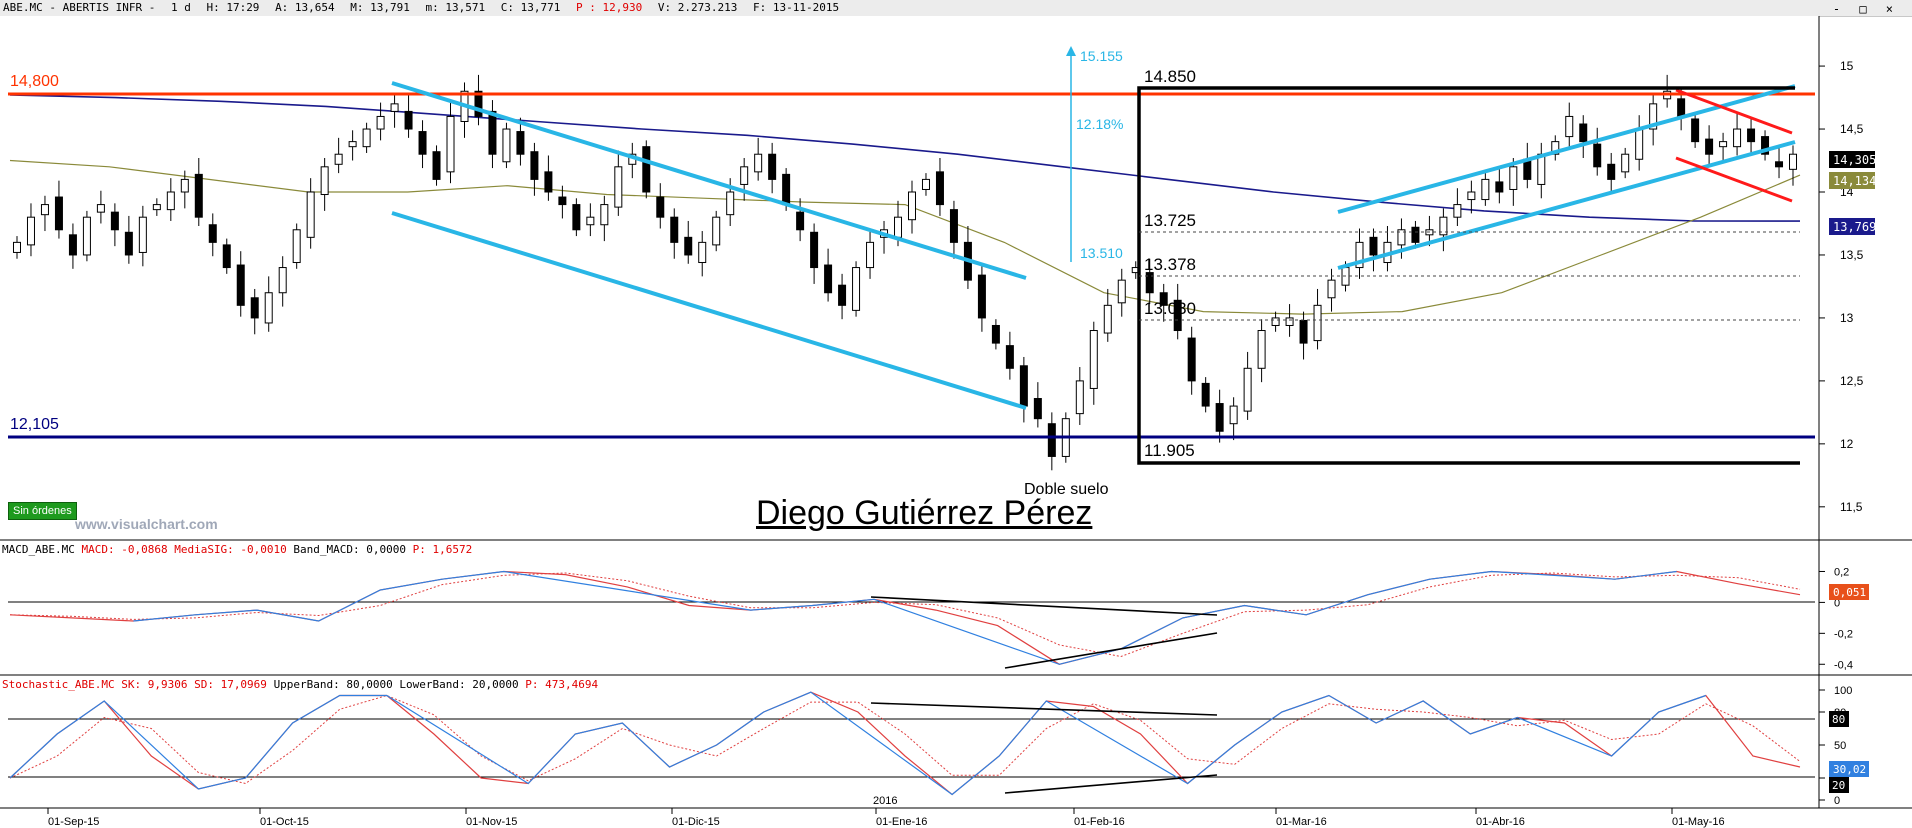 The image size is (1912, 828). I want to click on price-tick-label: 13,5, so click(1852, 255).